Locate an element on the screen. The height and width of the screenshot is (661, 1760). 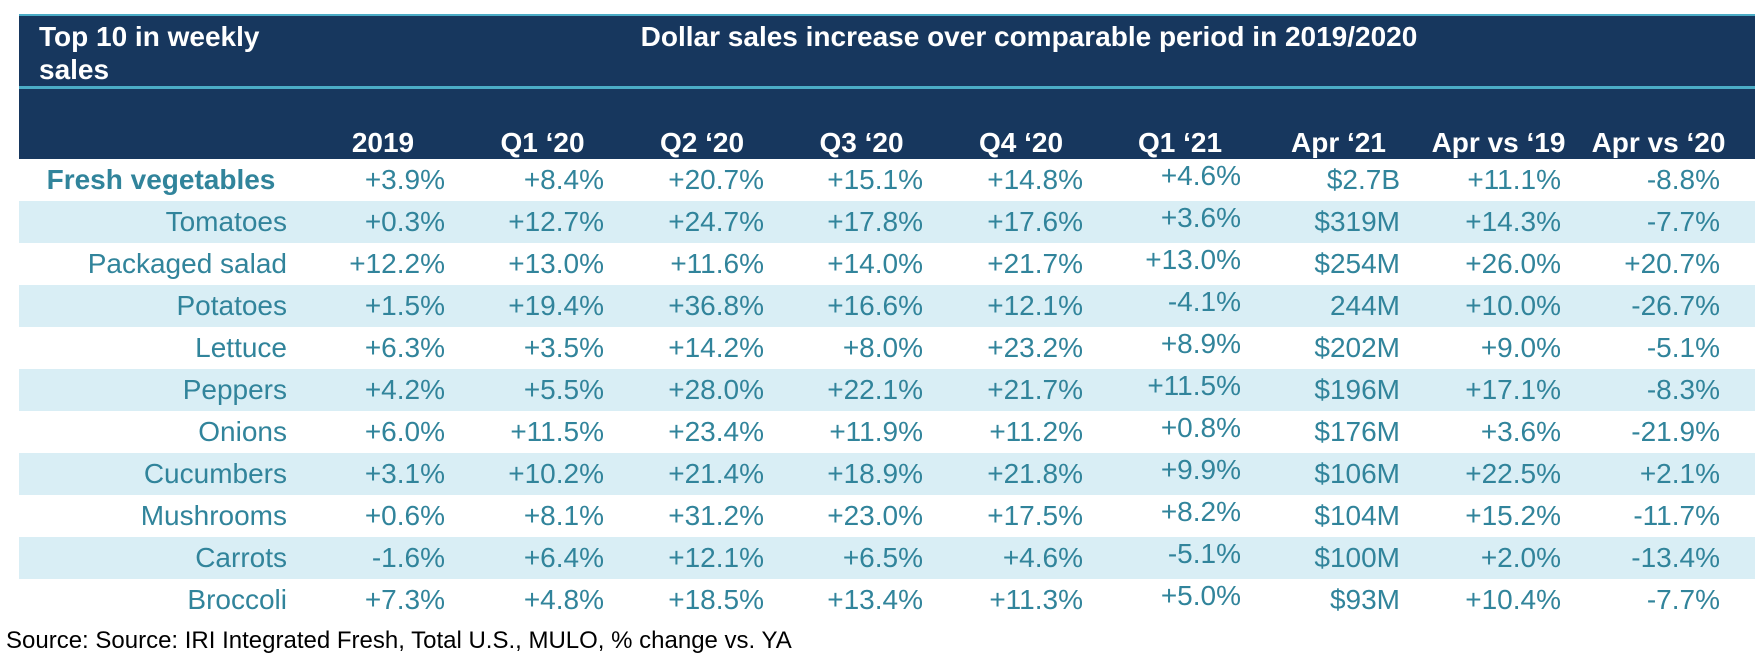
table-cell: +26.0% is located at coordinates (1513, 263).